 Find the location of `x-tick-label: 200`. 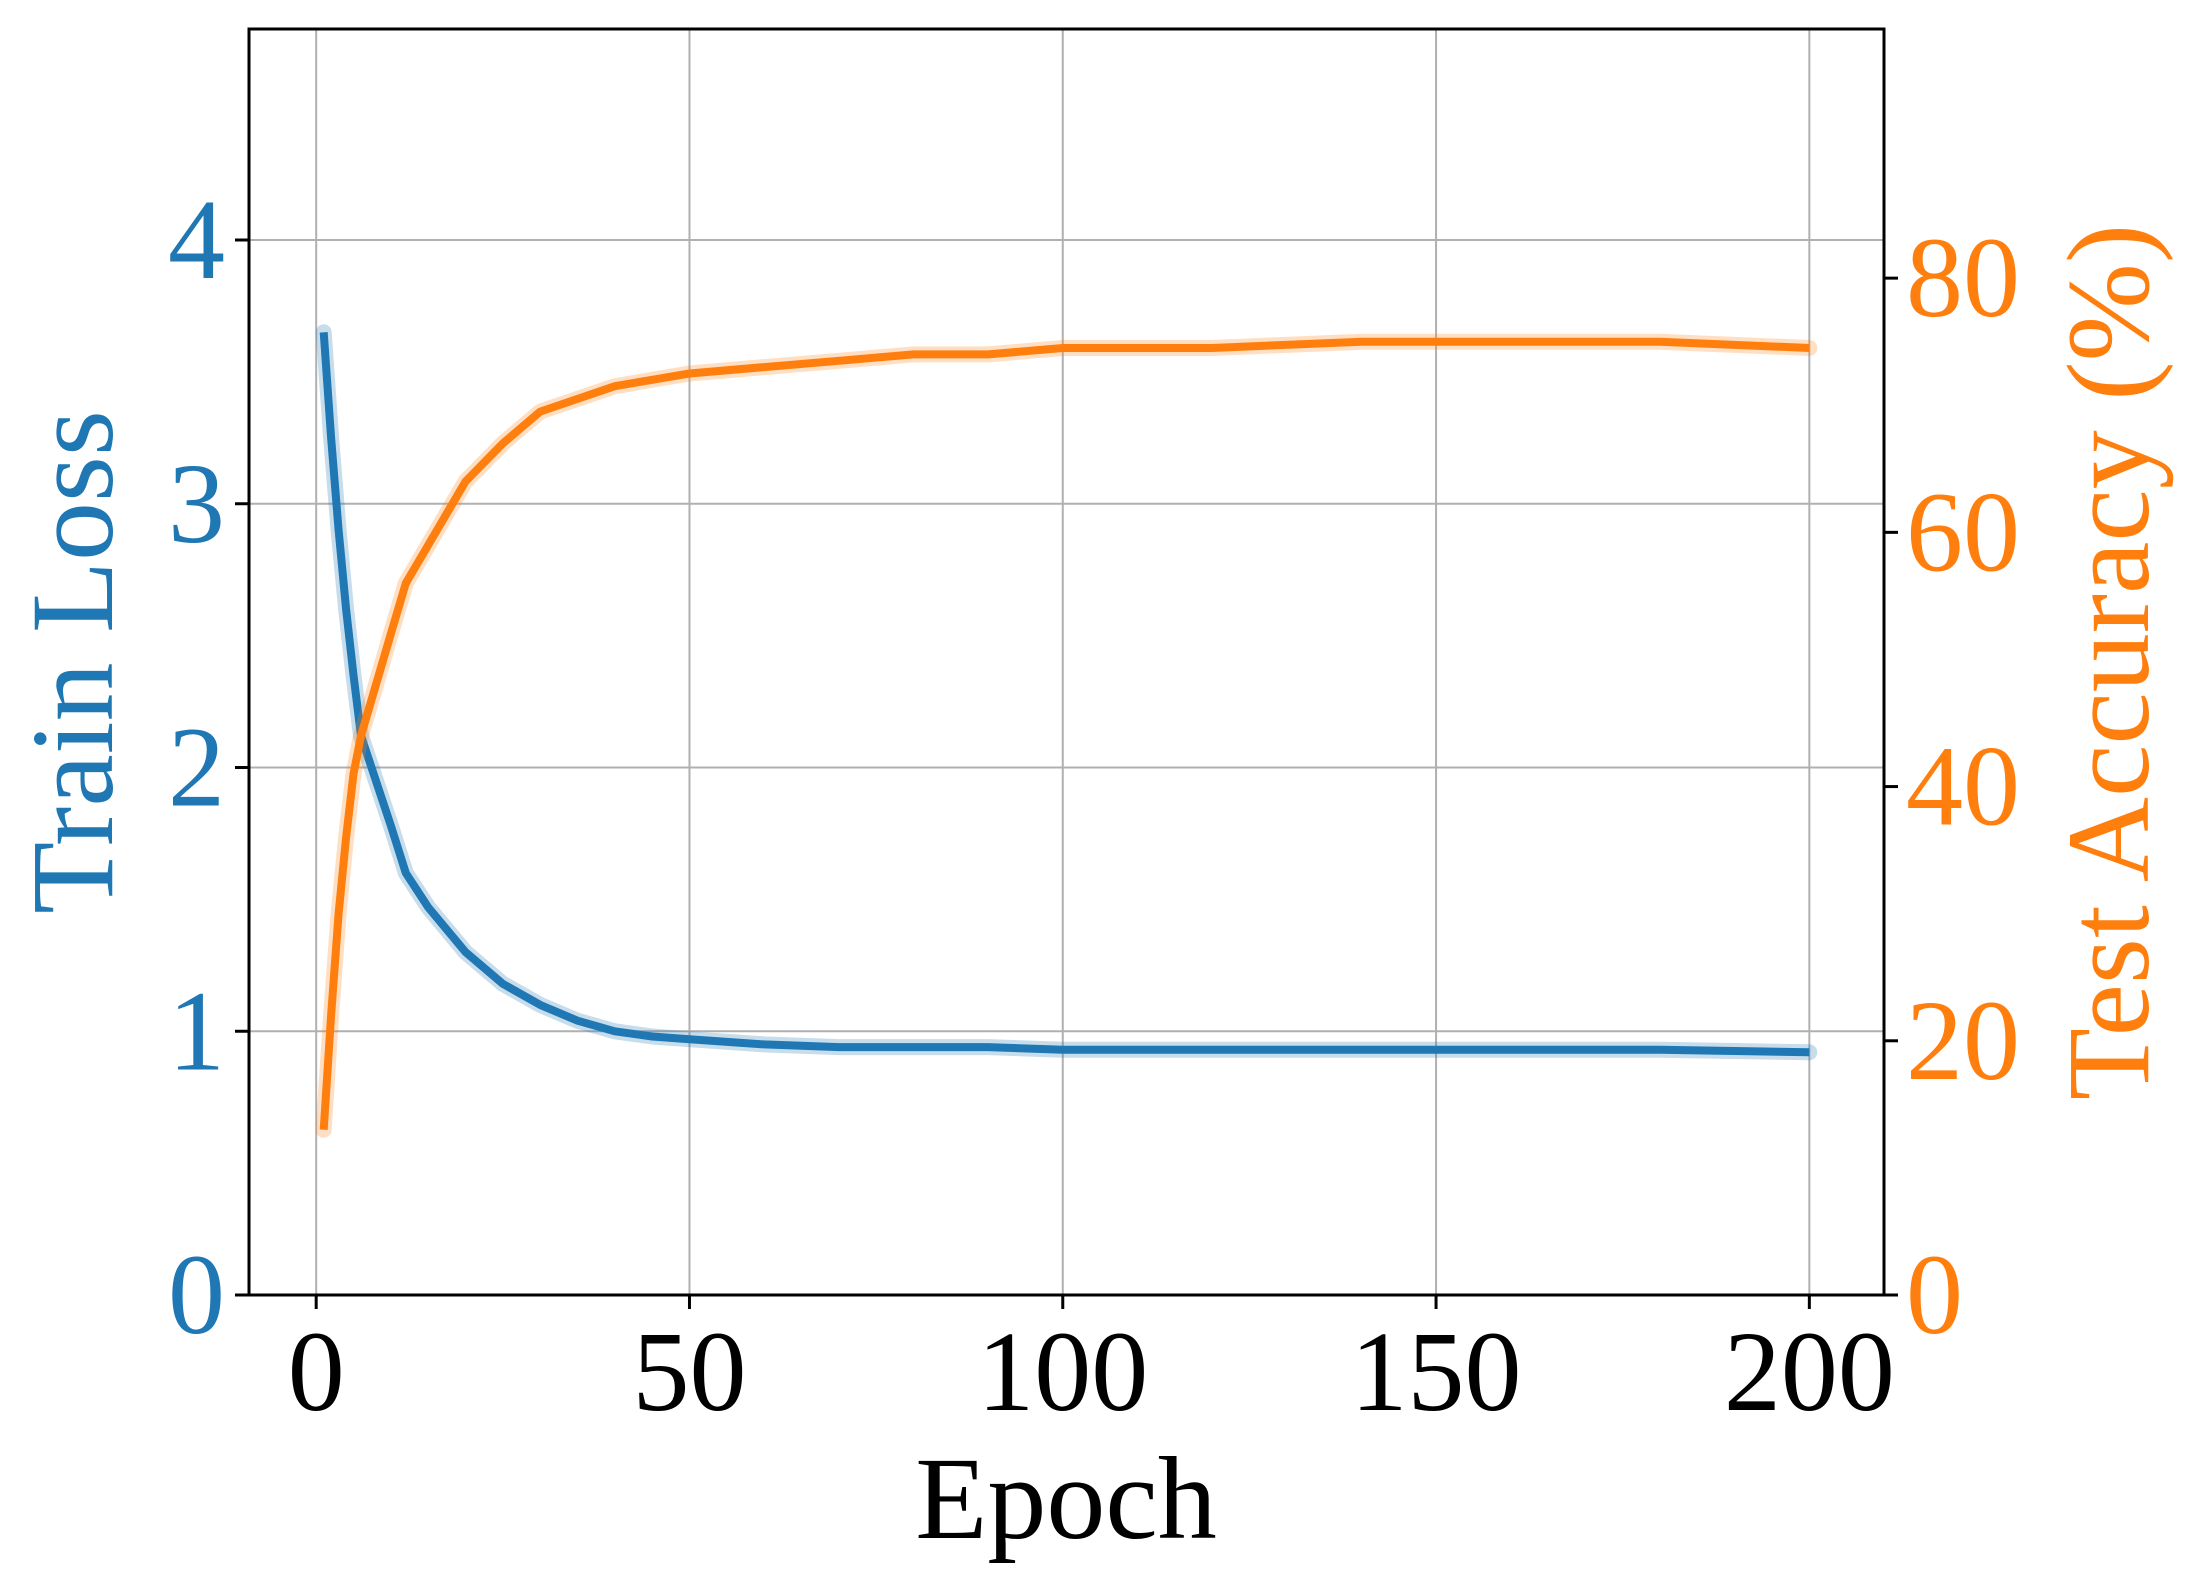

x-tick-label: 200 is located at coordinates (1809, 1371).